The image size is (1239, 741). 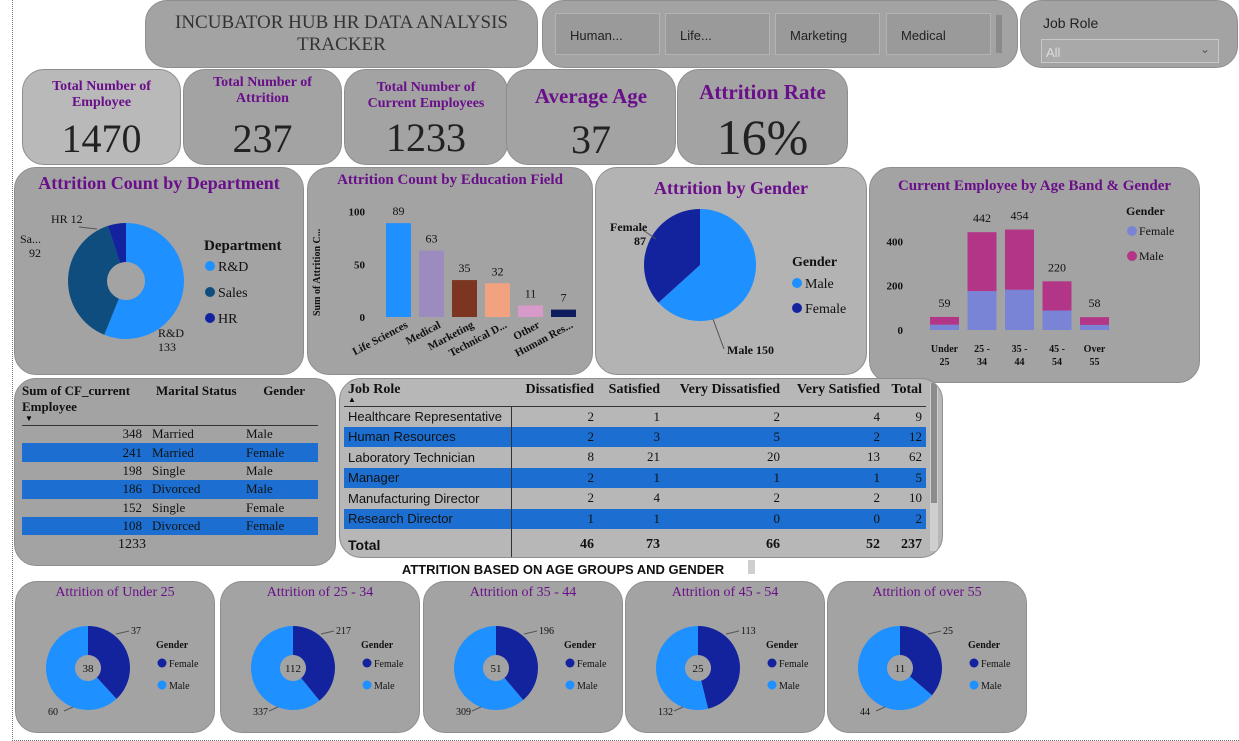 I want to click on table-cell: 152, so click(x=132, y=507).